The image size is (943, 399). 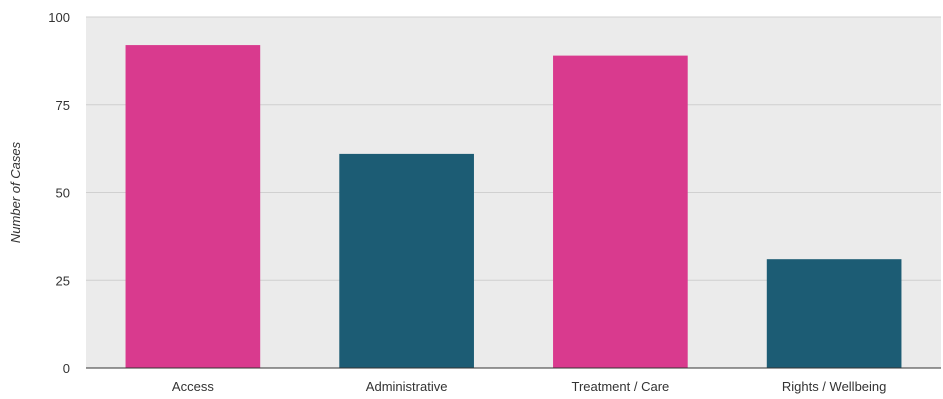 I want to click on x-tick-label: Rights / Wellbeing, so click(x=834, y=386).